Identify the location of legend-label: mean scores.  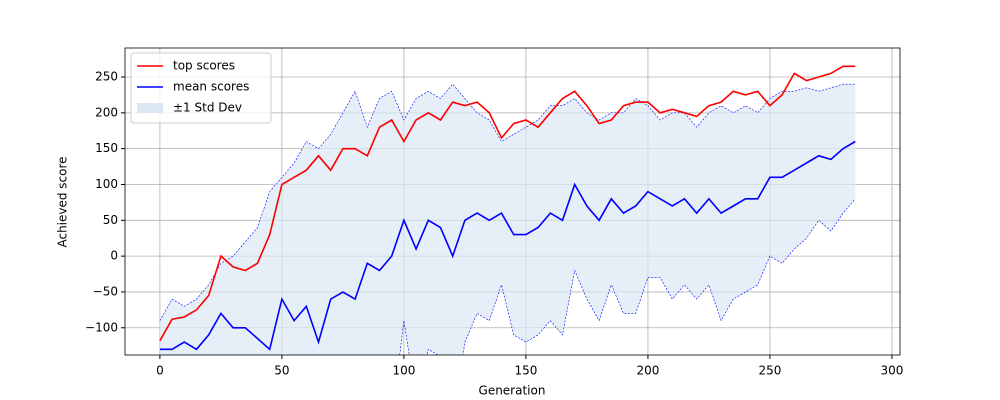
(211, 87).